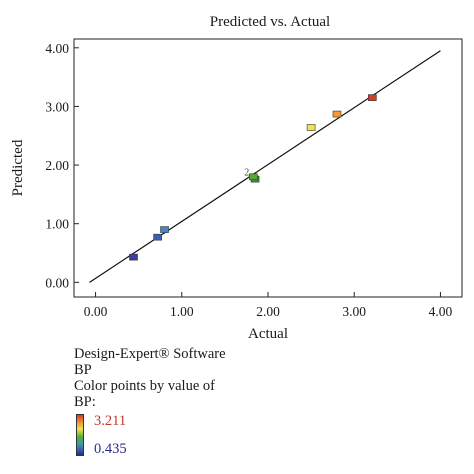 This screenshot has height=474, width=474. Describe the element at coordinates (246, 172) in the screenshot. I see `replicate-label: 2` at that location.